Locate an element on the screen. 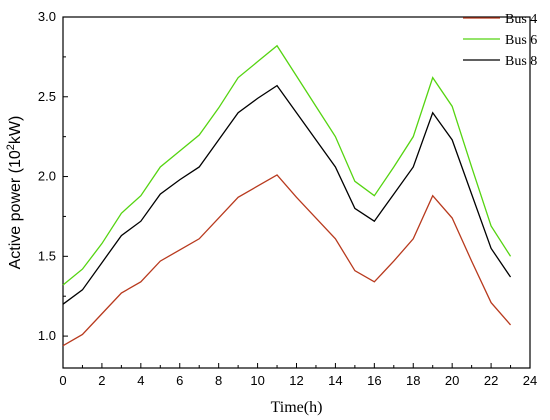 This screenshot has width=550, height=420. y-tick-label: 1.0 is located at coordinates (47, 335).